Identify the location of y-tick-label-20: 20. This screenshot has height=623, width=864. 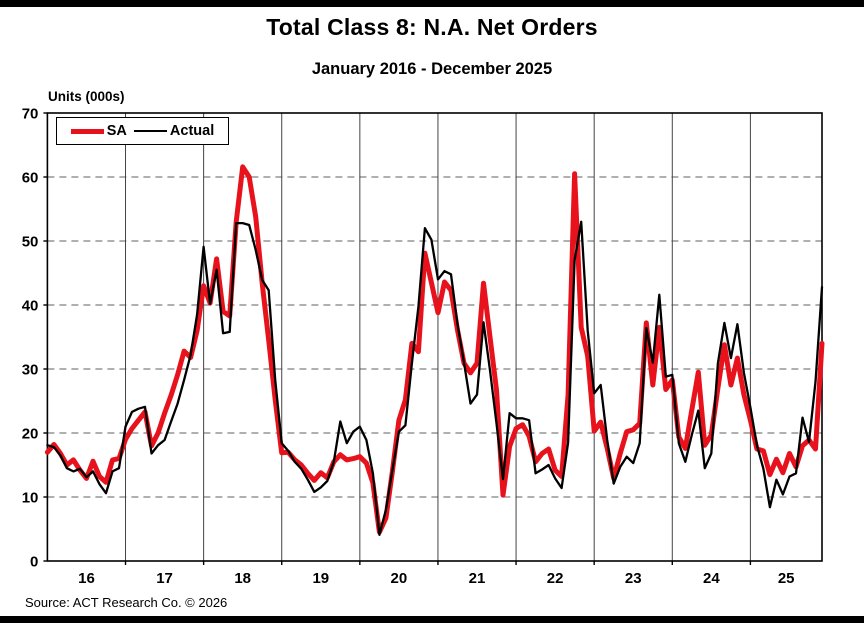
(30, 434).